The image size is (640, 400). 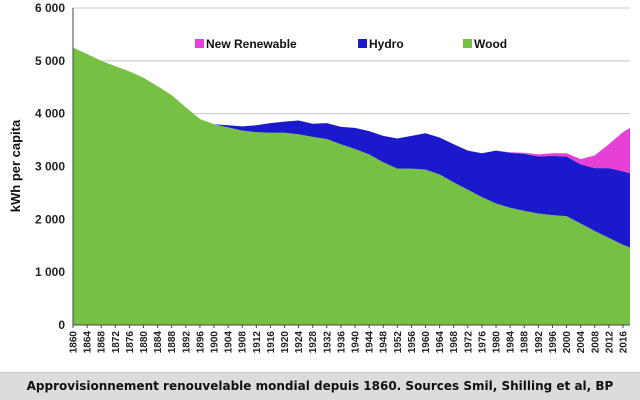 I want to click on x-tick-label-1884: 1884, so click(x=158, y=342).